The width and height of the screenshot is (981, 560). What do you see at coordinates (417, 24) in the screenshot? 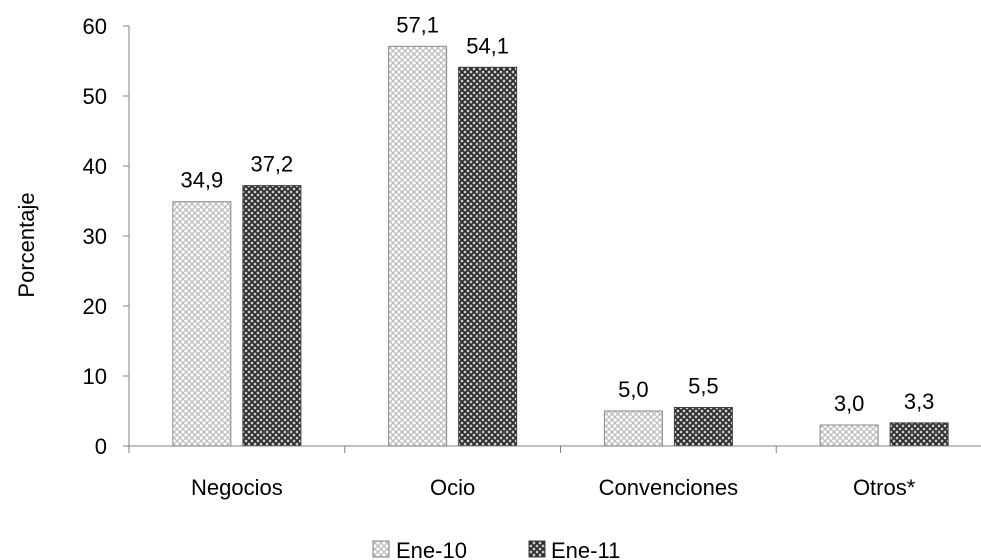
I see `data-label: 57,1` at bounding box center [417, 24].